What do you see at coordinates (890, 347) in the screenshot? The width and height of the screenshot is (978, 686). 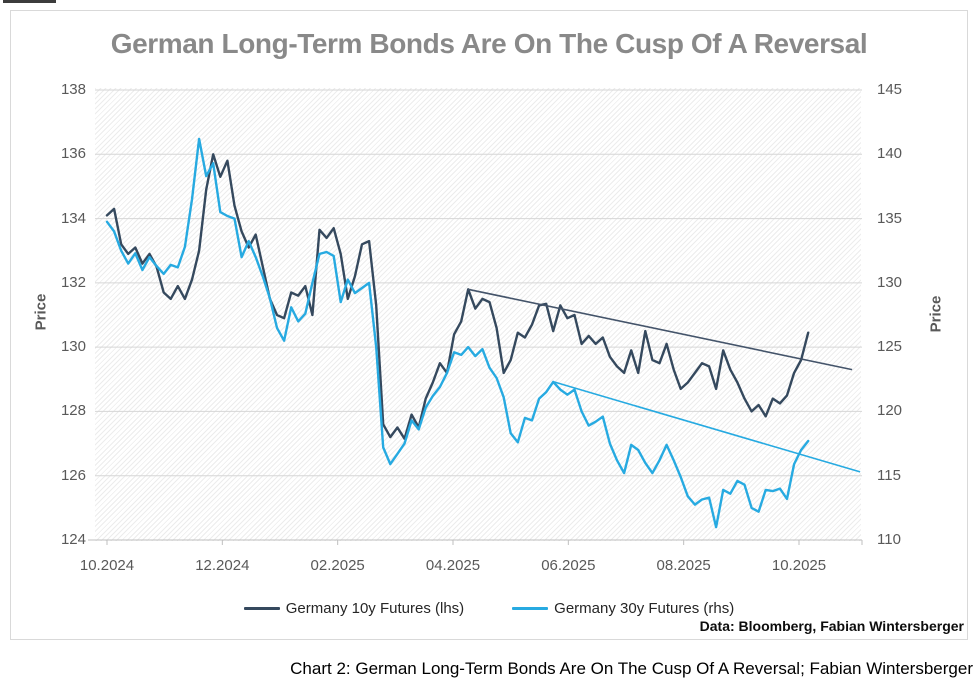 I see `right-y-tick-label: 125` at bounding box center [890, 347].